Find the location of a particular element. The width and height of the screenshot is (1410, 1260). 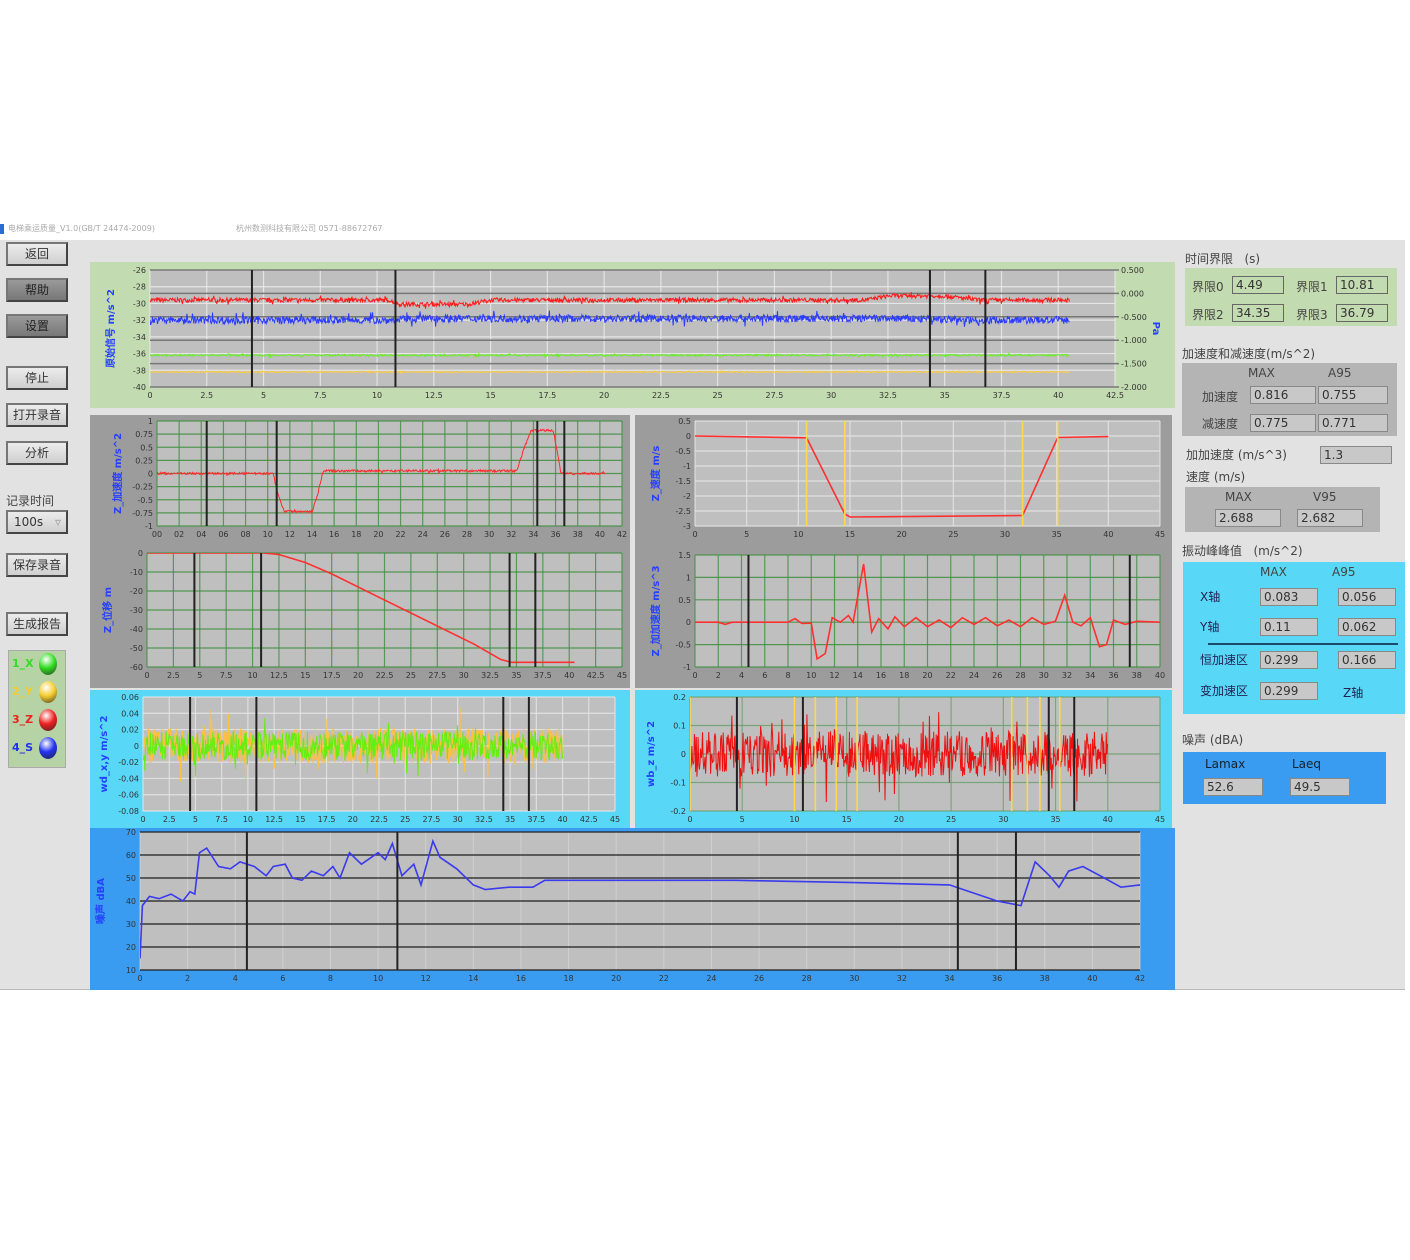

y-axis-label: 噪声 dBA is located at coordinates (100, 901).